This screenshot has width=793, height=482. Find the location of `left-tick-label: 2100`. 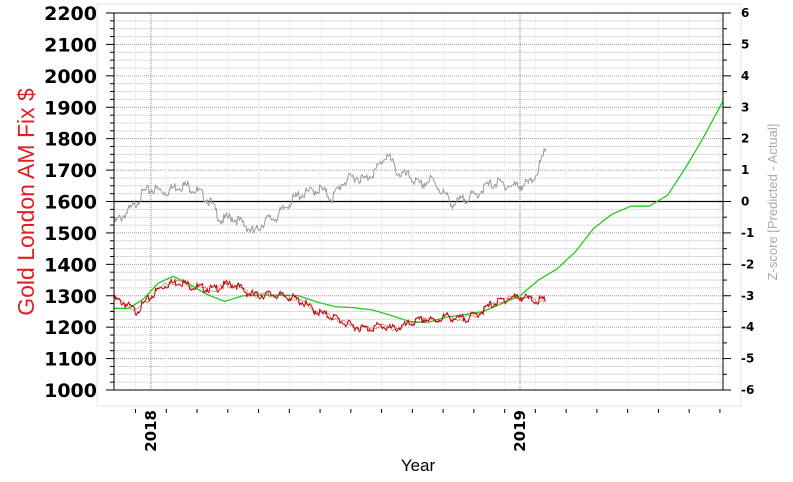

left-tick-label: 2100 is located at coordinates (70, 45).